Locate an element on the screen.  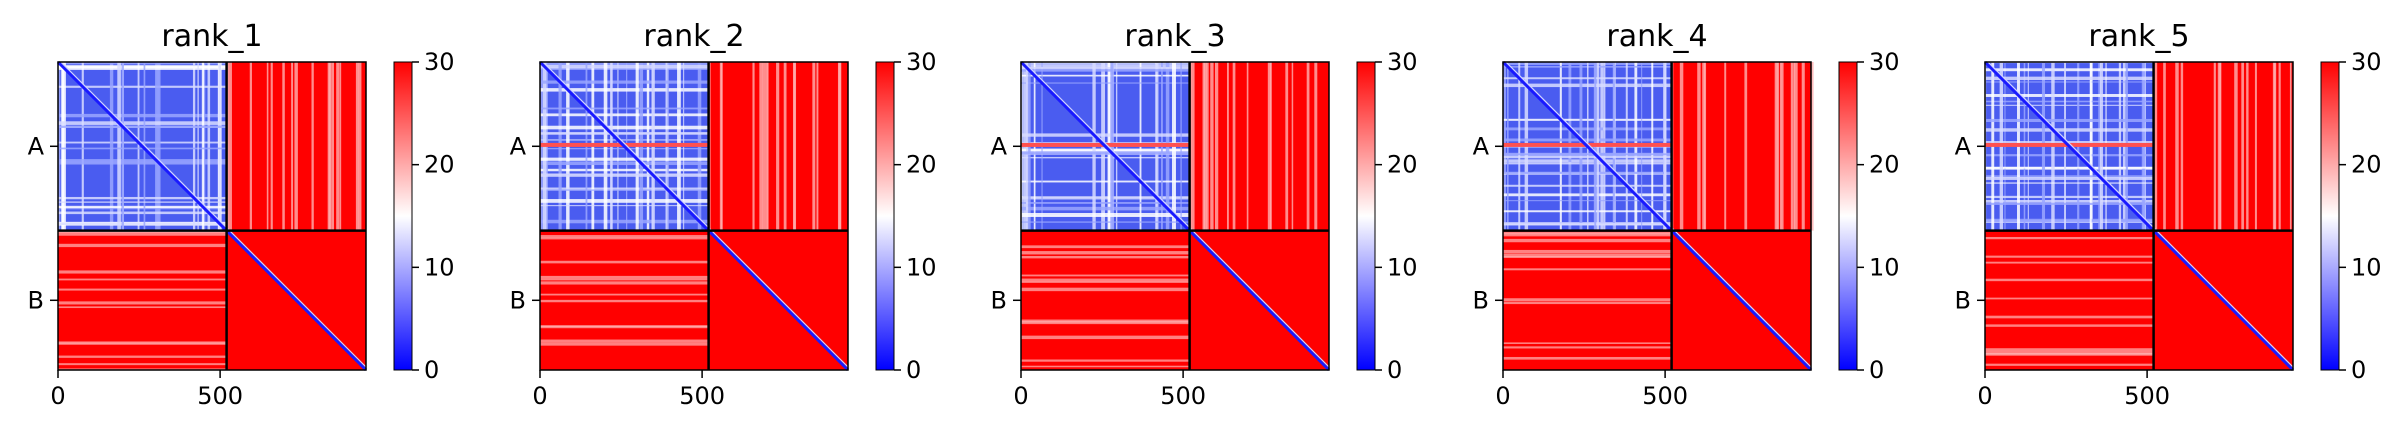
panel-title: rank_1 is located at coordinates (211, 36).